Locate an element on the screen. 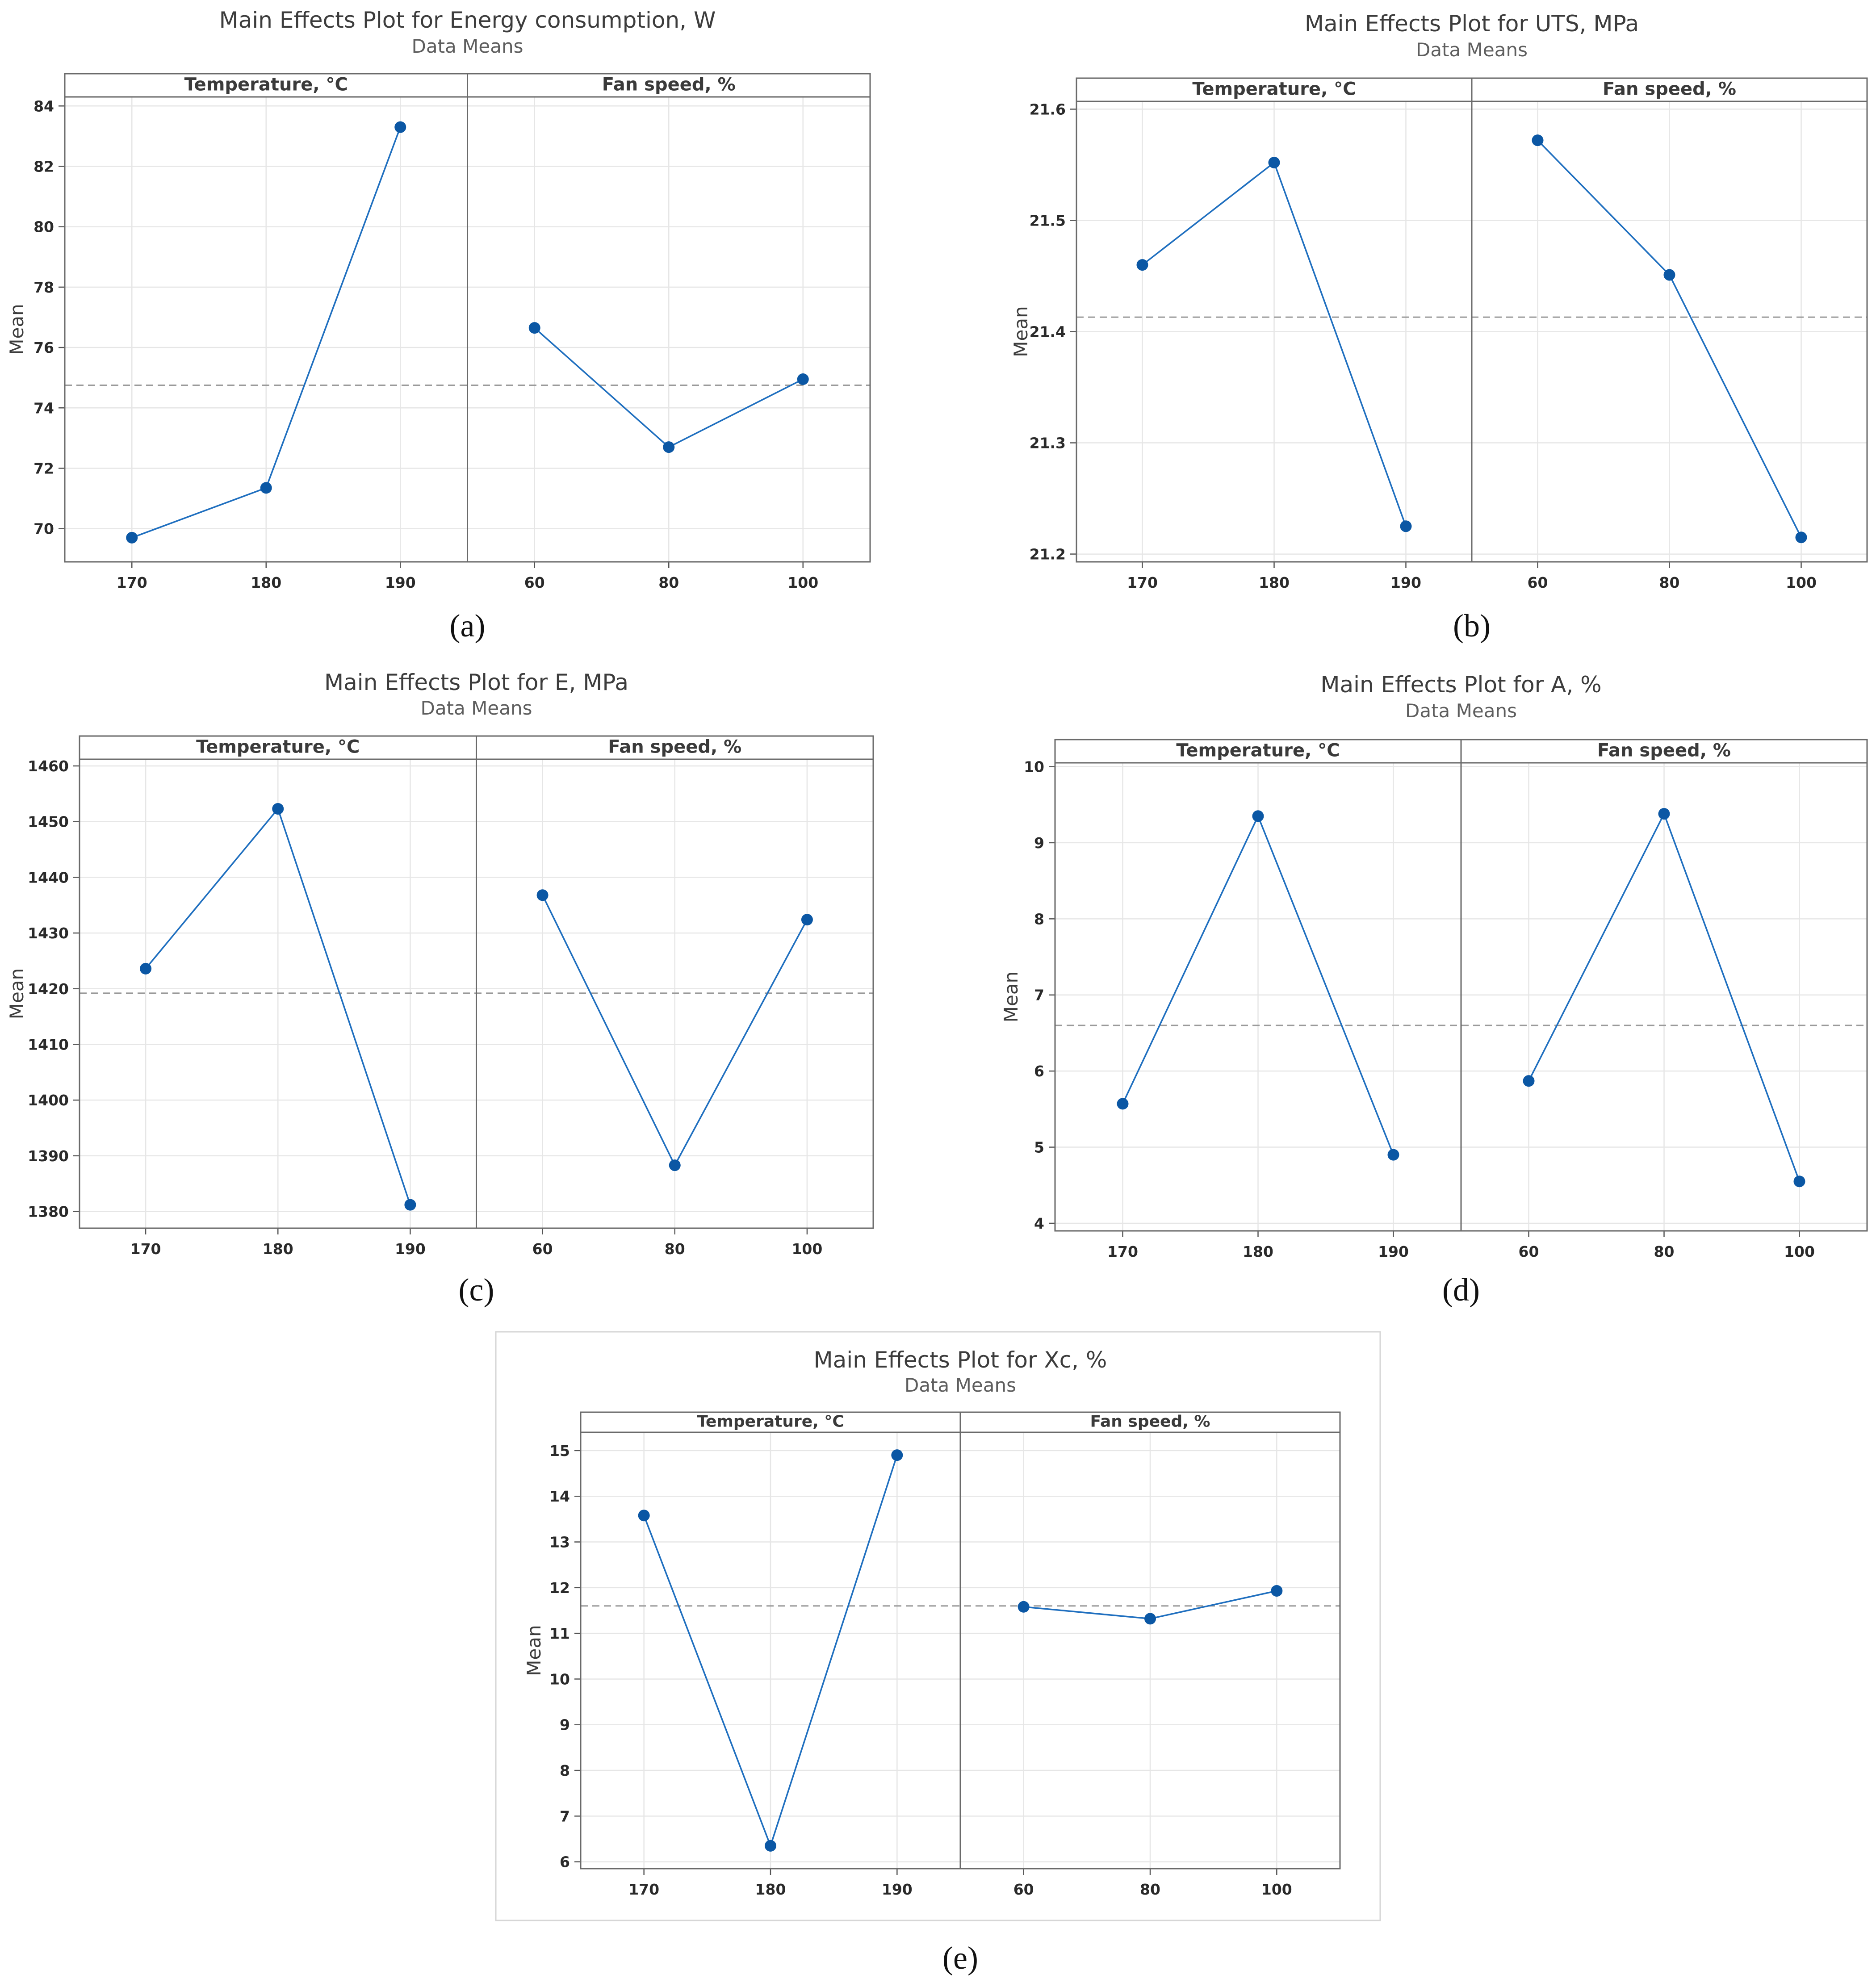 The width and height of the screenshot is (1876, 1987). subfigure-label: (c) is located at coordinates (476, 1290).